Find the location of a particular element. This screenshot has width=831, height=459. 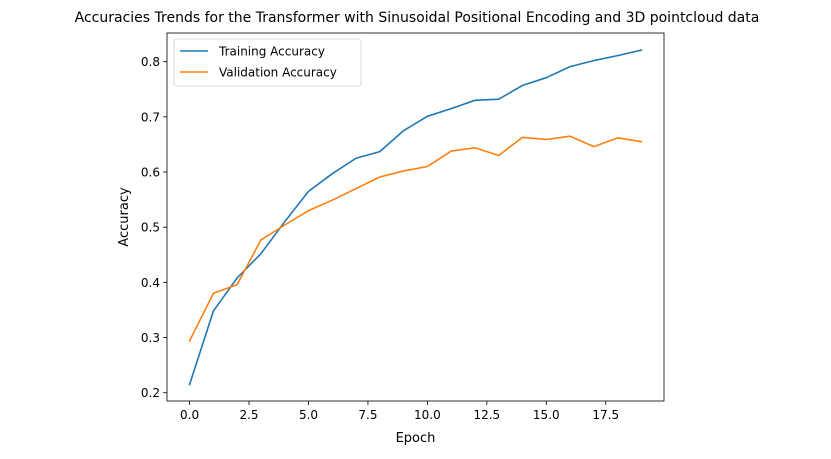

y-axis-ticks: 0.2 0.3 0.4 0.5 0.6 0.7 0.8 is located at coordinates (154, 227).